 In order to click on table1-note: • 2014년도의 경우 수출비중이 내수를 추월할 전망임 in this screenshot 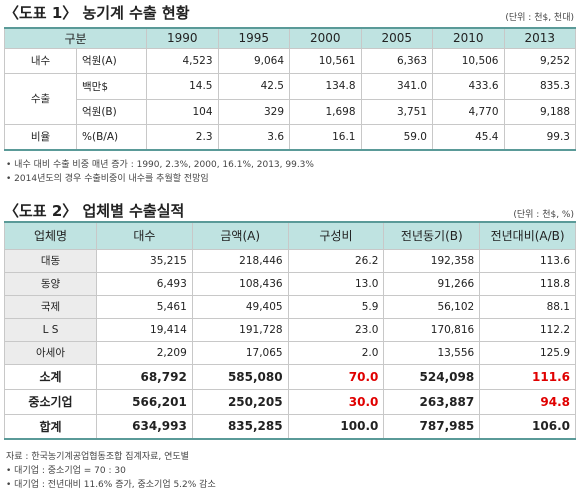, I will do `click(107, 179)`.